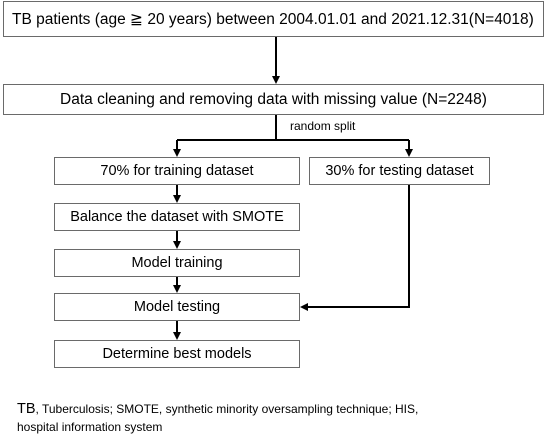  I want to click on random-split-label: random split, so click(323, 126).